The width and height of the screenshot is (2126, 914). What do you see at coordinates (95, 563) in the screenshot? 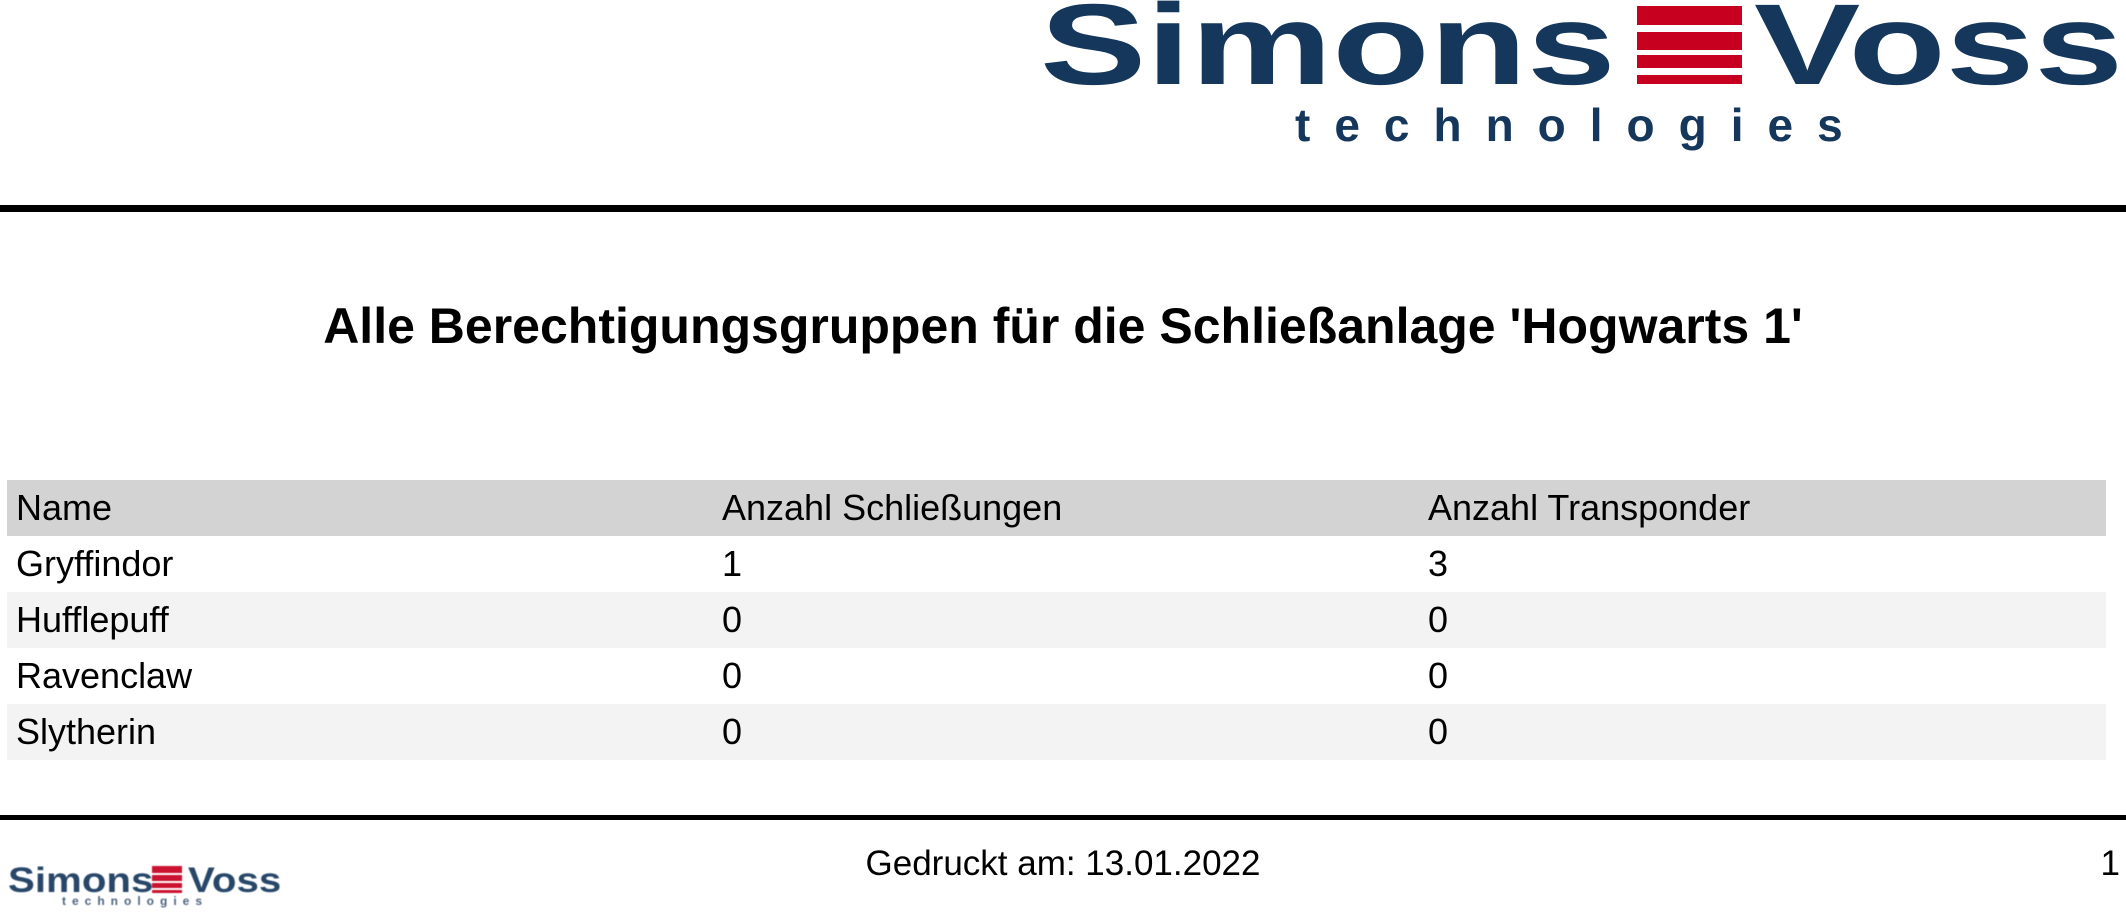
I see `cell-name: Gryffindor` at bounding box center [95, 563].